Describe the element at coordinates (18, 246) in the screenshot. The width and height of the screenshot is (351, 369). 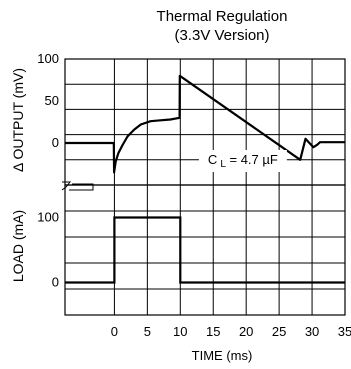
I see `load-y-axis-label: LOAD (mA)` at that location.